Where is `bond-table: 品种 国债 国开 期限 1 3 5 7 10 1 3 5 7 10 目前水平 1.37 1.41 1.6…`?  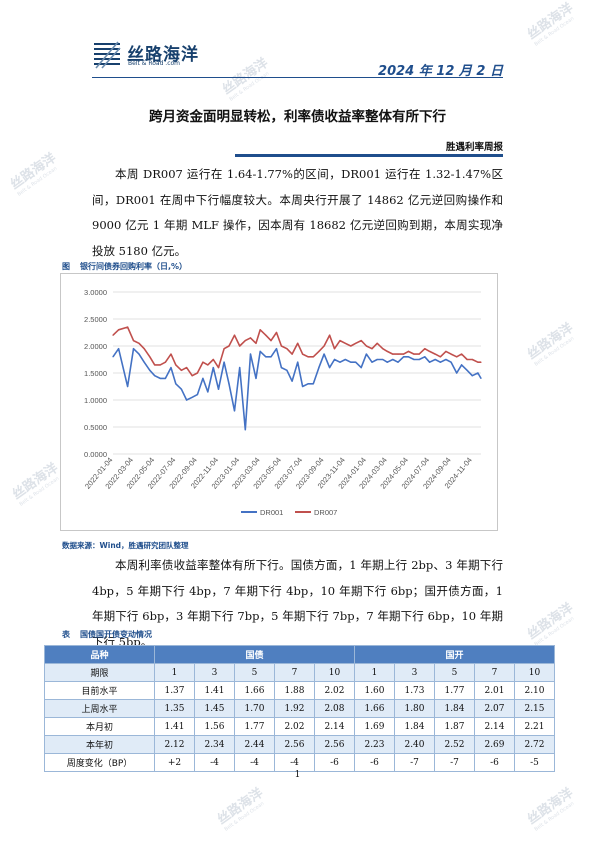
bond-table: 品种 国债 国开 期限 1 3 5 7 10 1 3 5 7 10 目前水平 1.37 1.41 1.6… is located at coordinates (299, 708).